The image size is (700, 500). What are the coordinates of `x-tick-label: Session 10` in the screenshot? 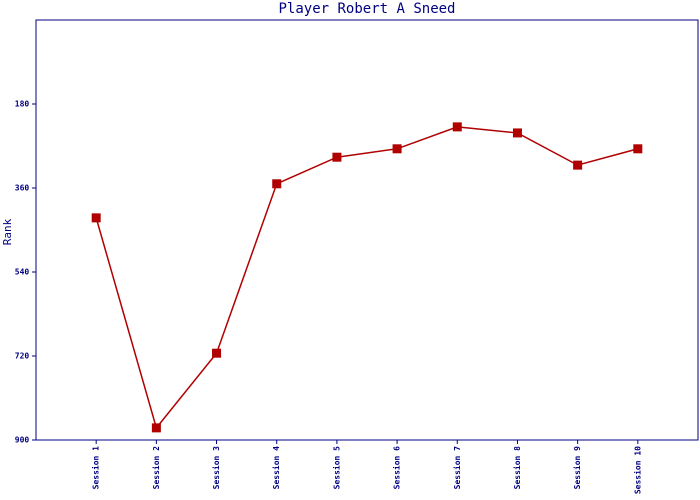 It's located at (637, 470).